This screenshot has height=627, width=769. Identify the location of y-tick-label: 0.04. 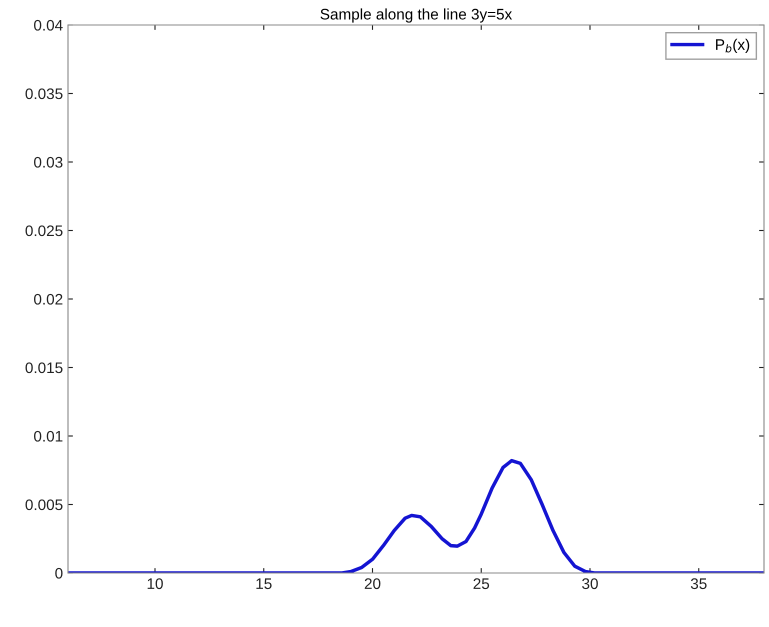
(48, 25).